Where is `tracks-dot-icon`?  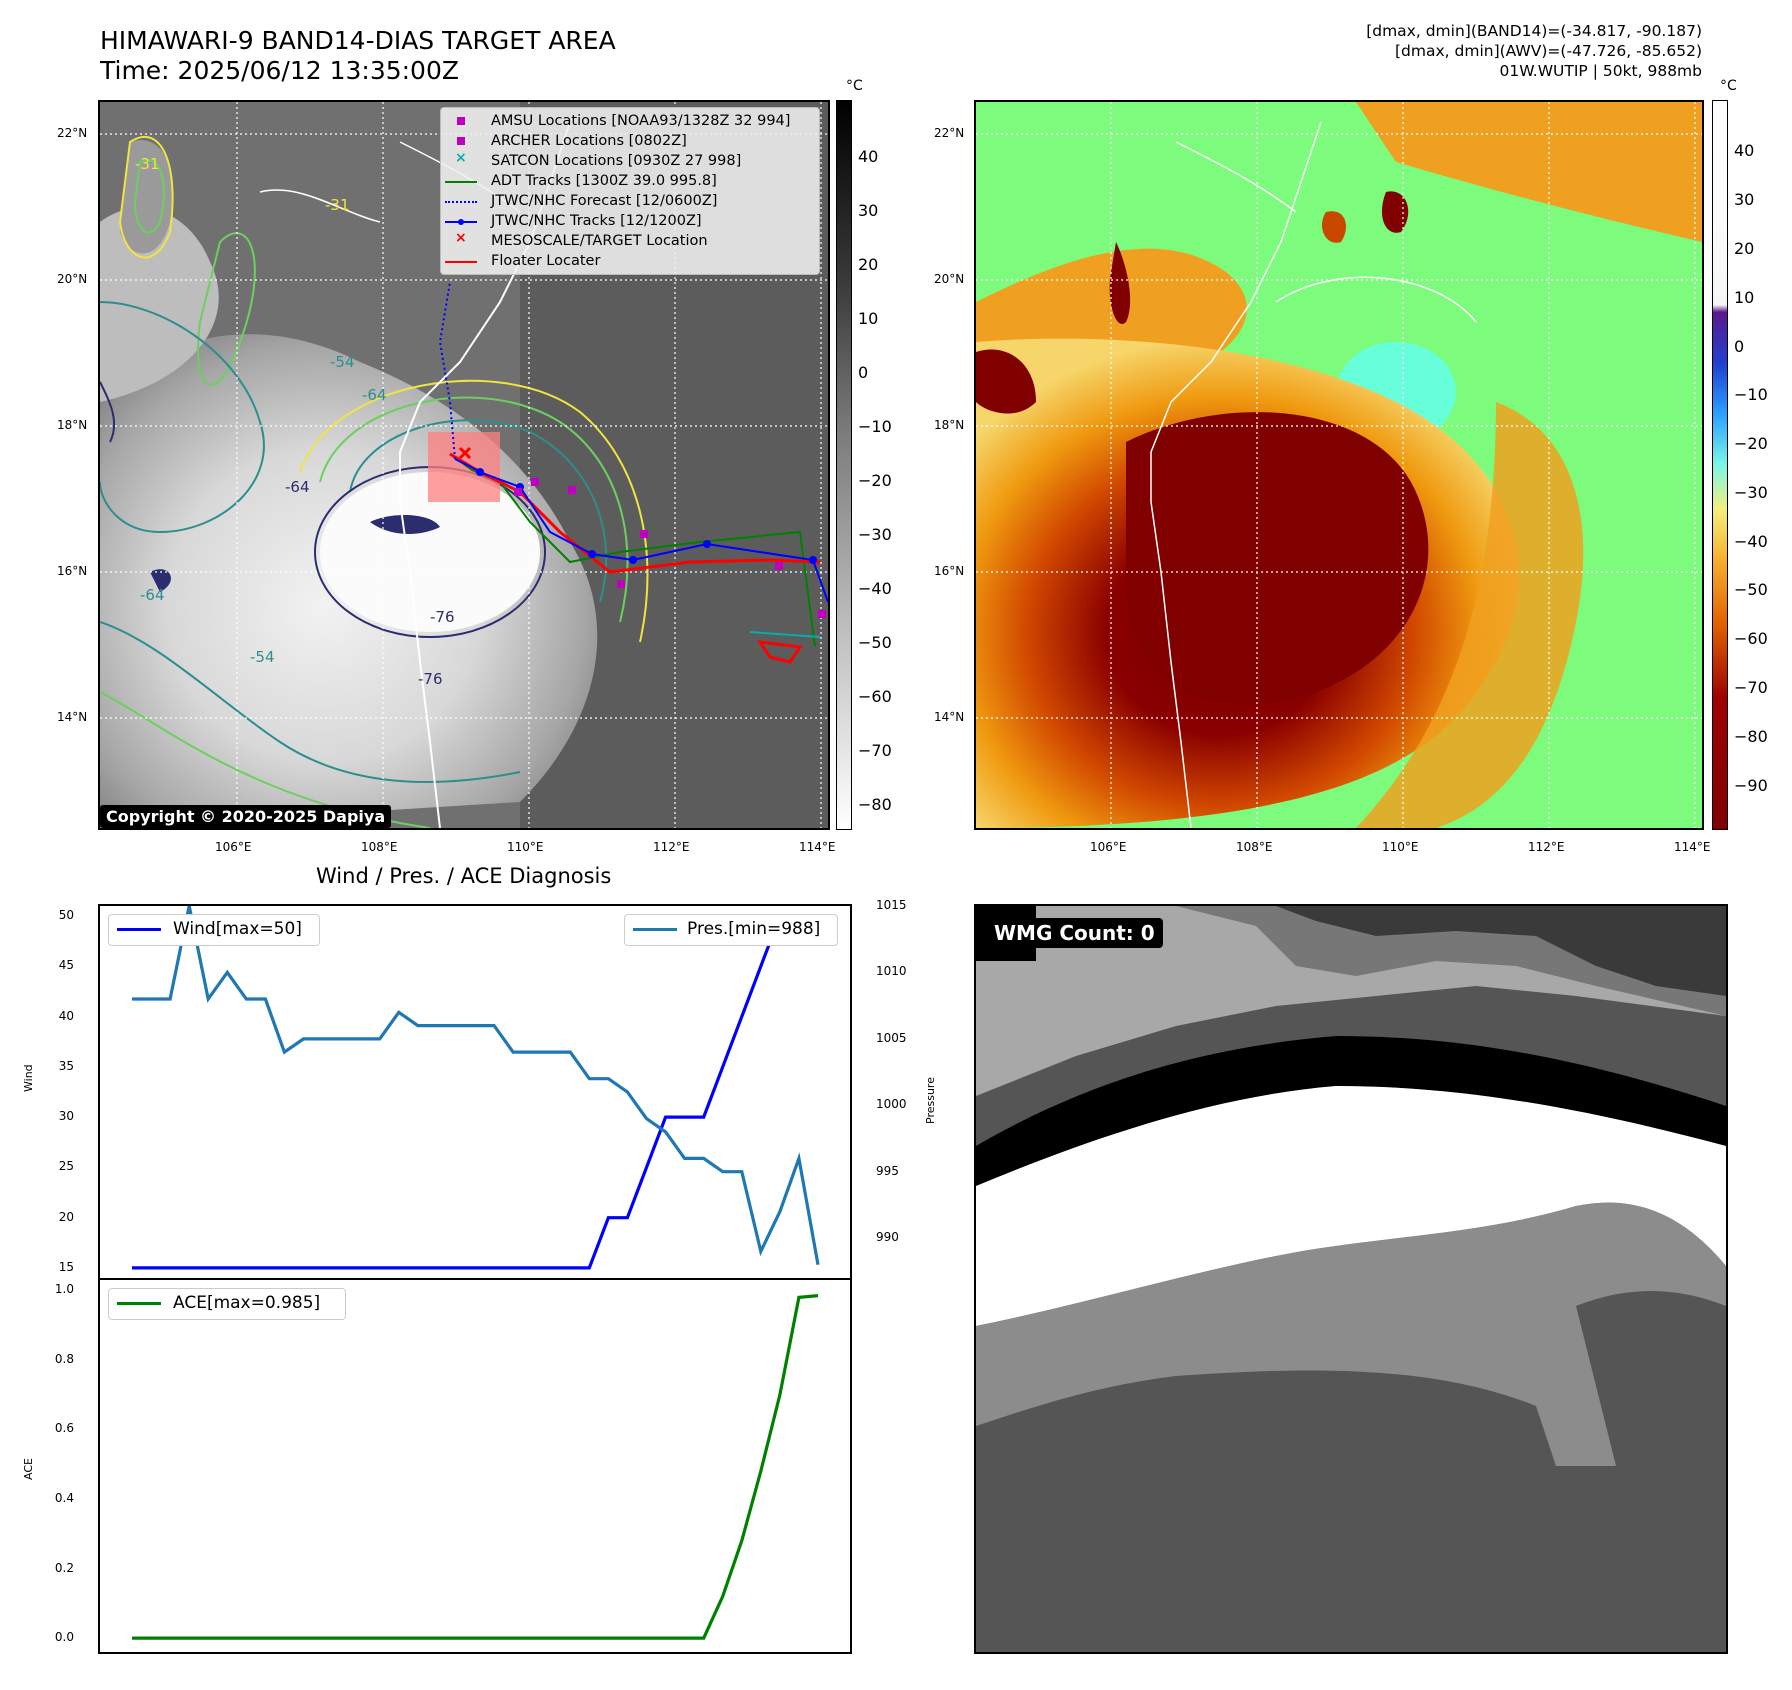 tracks-dot-icon is located at coordinates (461, 222).